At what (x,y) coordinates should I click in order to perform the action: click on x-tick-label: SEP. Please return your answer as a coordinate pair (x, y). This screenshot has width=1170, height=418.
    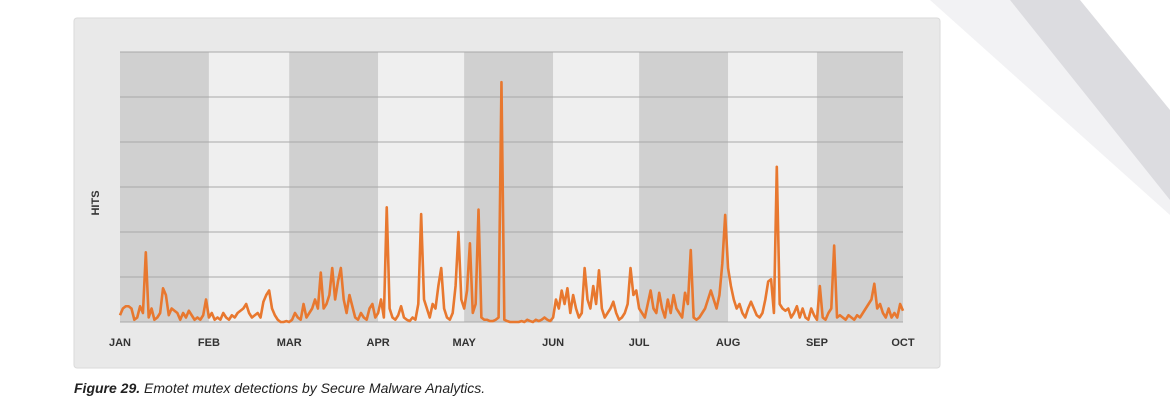
    Looking at the image, I should click on (817, 343).